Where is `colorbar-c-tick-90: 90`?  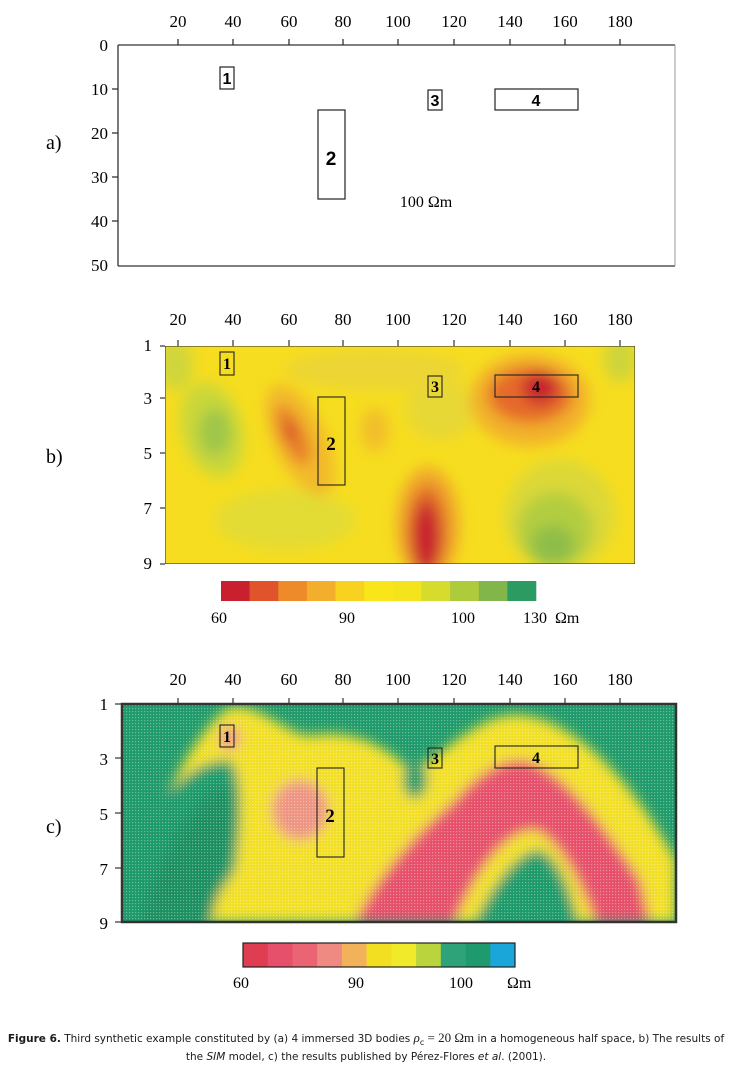 colorbar-c-tick-90: 90 is located at coordinates (356, 983).